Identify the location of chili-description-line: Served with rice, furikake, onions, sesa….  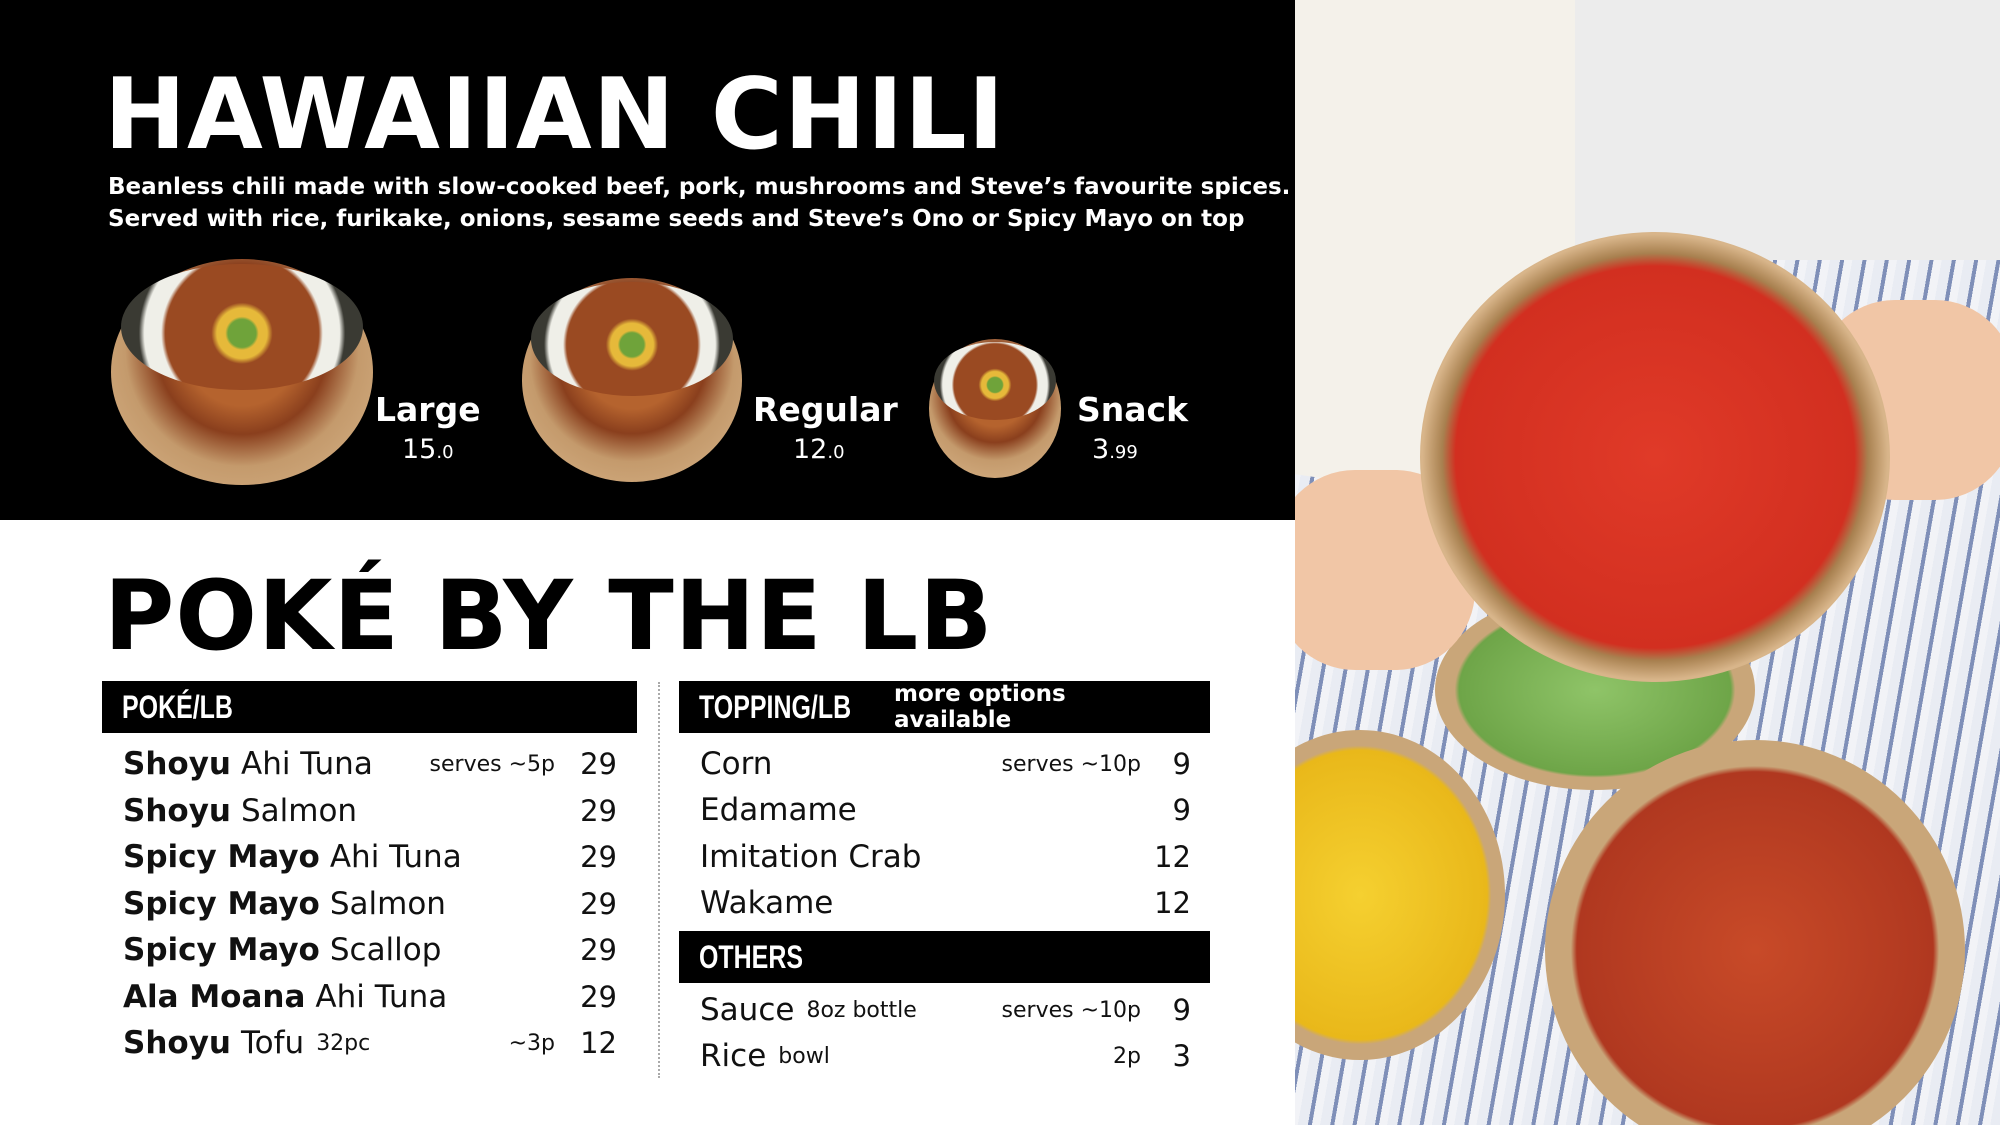
(676, 219).